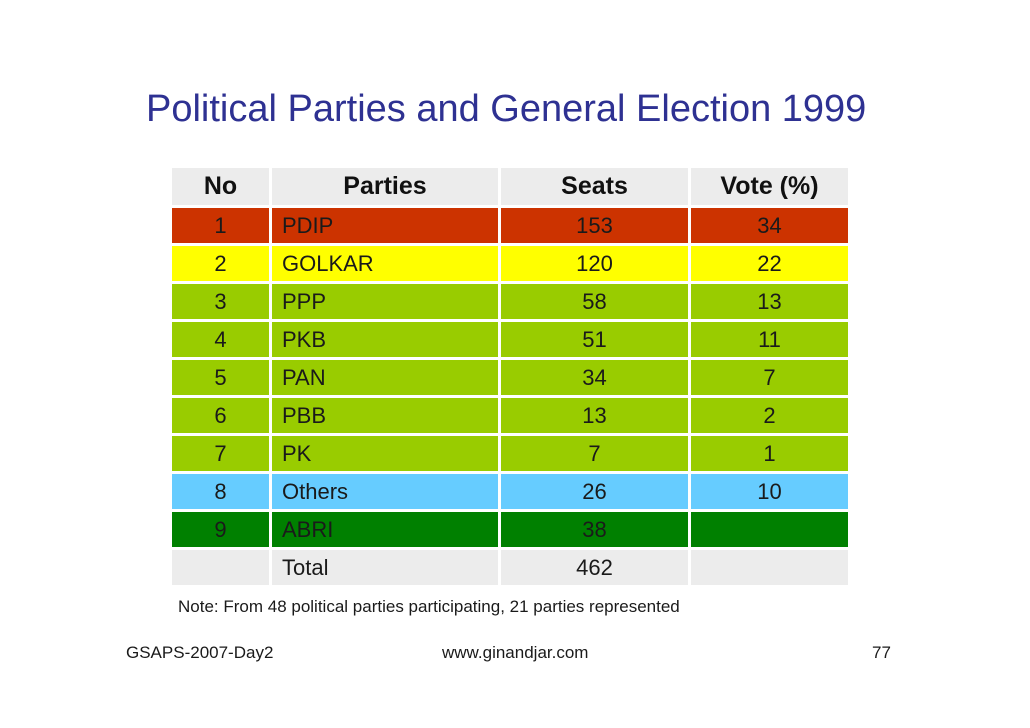  Describe the element at coordinates (769, 263) in the screenshot. I see `vote-cell: 22` at that location.